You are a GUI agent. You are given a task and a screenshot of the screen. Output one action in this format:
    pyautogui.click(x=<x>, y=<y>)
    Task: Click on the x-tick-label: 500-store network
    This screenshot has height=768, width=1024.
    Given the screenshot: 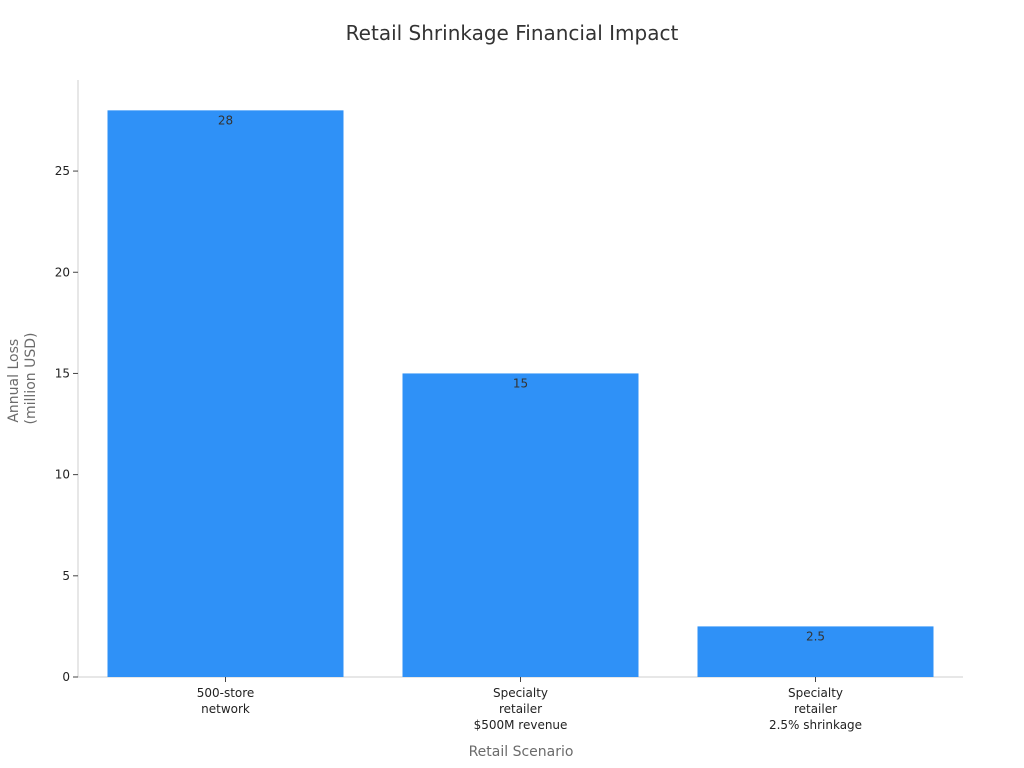 What is the action you would take?
    pyautogui.click(x=226, y=701)
    